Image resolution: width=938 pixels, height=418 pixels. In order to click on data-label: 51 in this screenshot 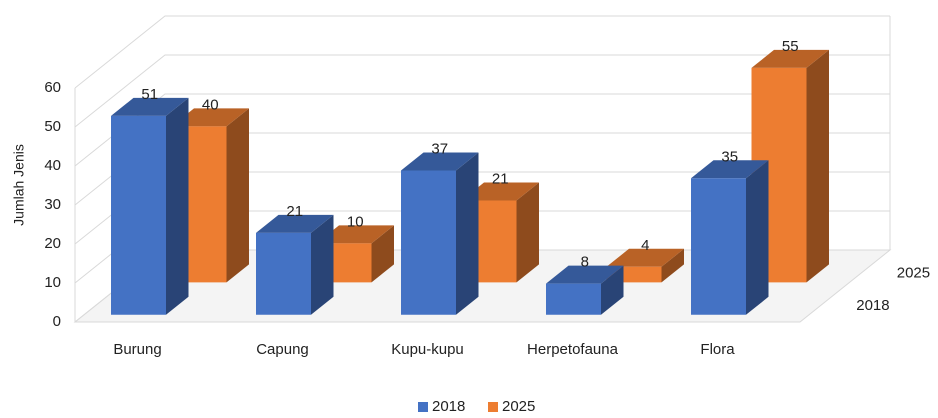, I will do `click(149, 94)`.